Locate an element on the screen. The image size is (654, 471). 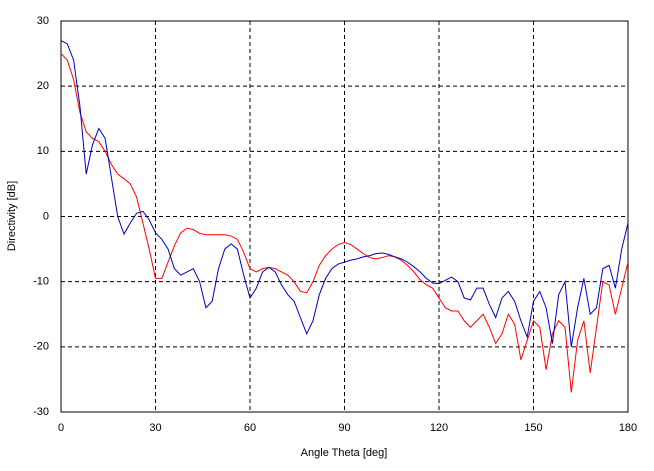
y-tick-label: 20 is located at coordinates (43, 86).